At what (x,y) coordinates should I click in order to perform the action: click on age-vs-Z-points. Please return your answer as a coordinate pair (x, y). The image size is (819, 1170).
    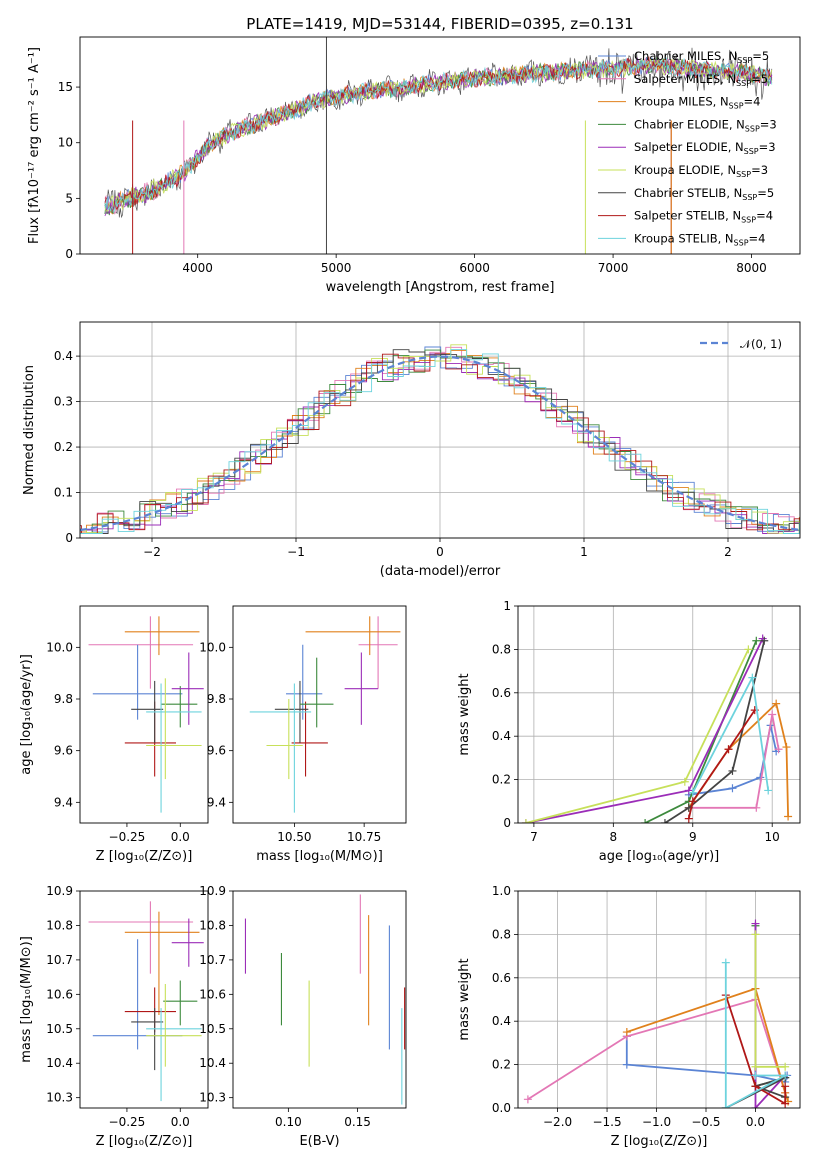
    Looking at the image, I should click on (146, 714).